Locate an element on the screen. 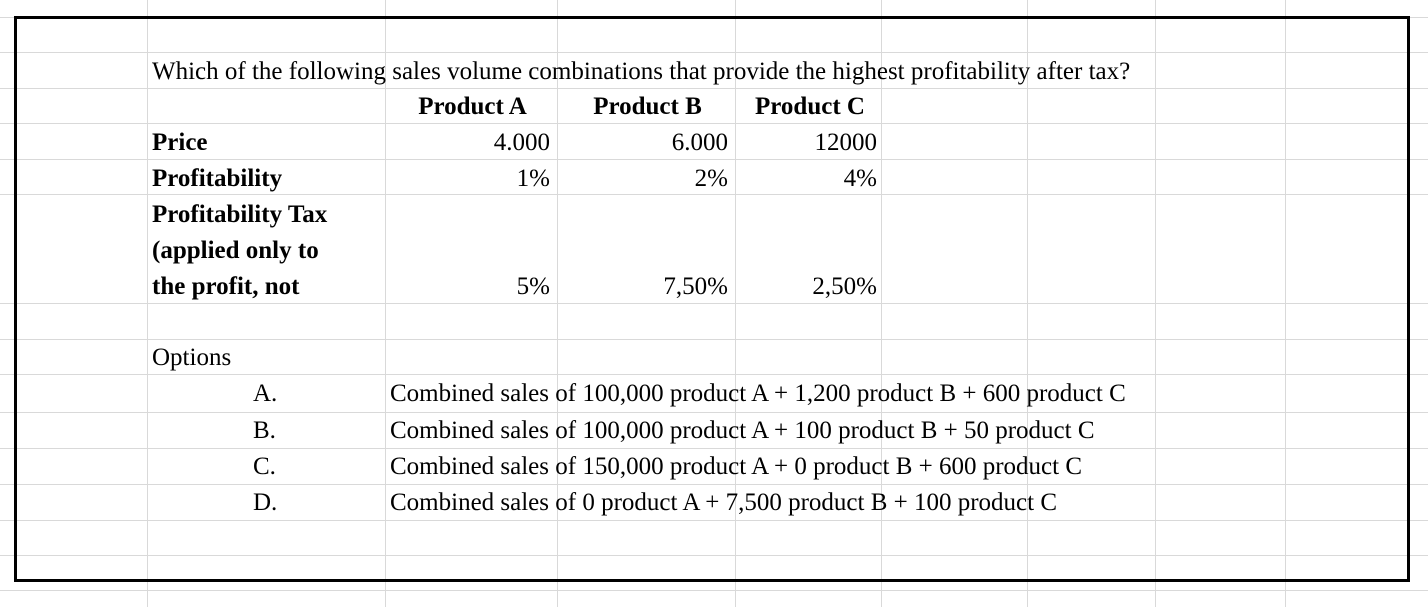 This screenshot has width=1428, height=607. price-product-c: 12000 is located at coordinates (846, 142).